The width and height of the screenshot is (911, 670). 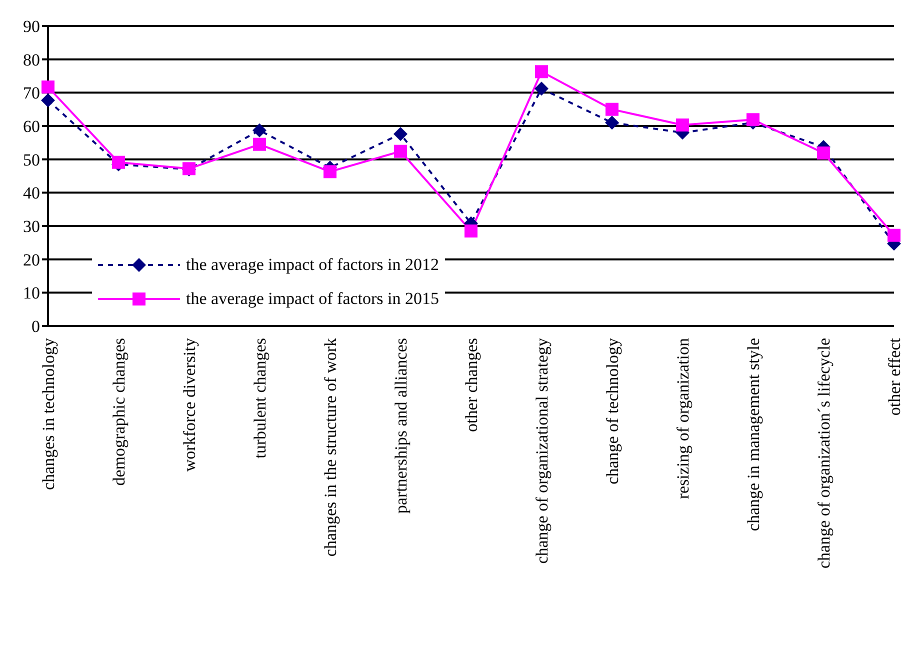 I want to click on y-tick-label: 90, so click(x=31, y=26).